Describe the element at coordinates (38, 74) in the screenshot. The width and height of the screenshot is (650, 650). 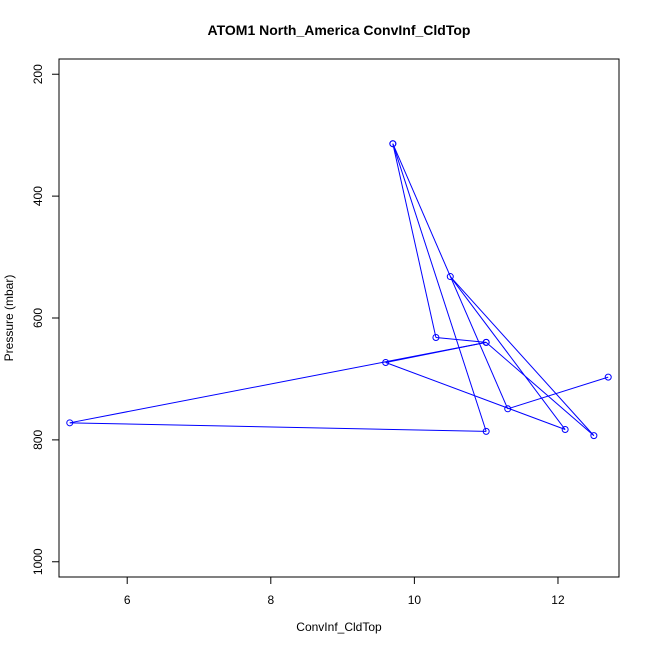
I see `y-tick-label: 200` at that location.